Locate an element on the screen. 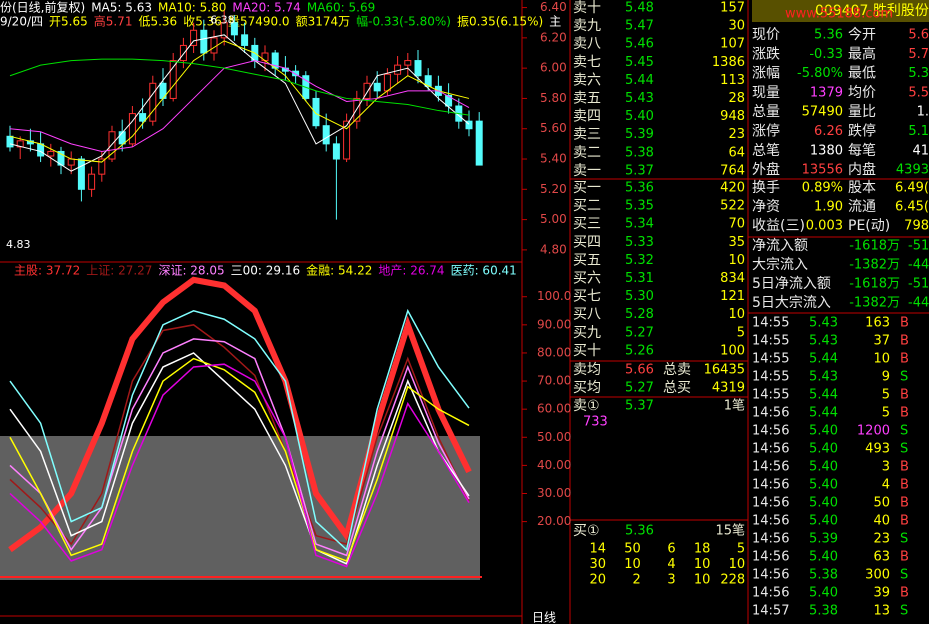 The image size is (929, 624). flow-value: -44 is located at coordinates (918, 303).